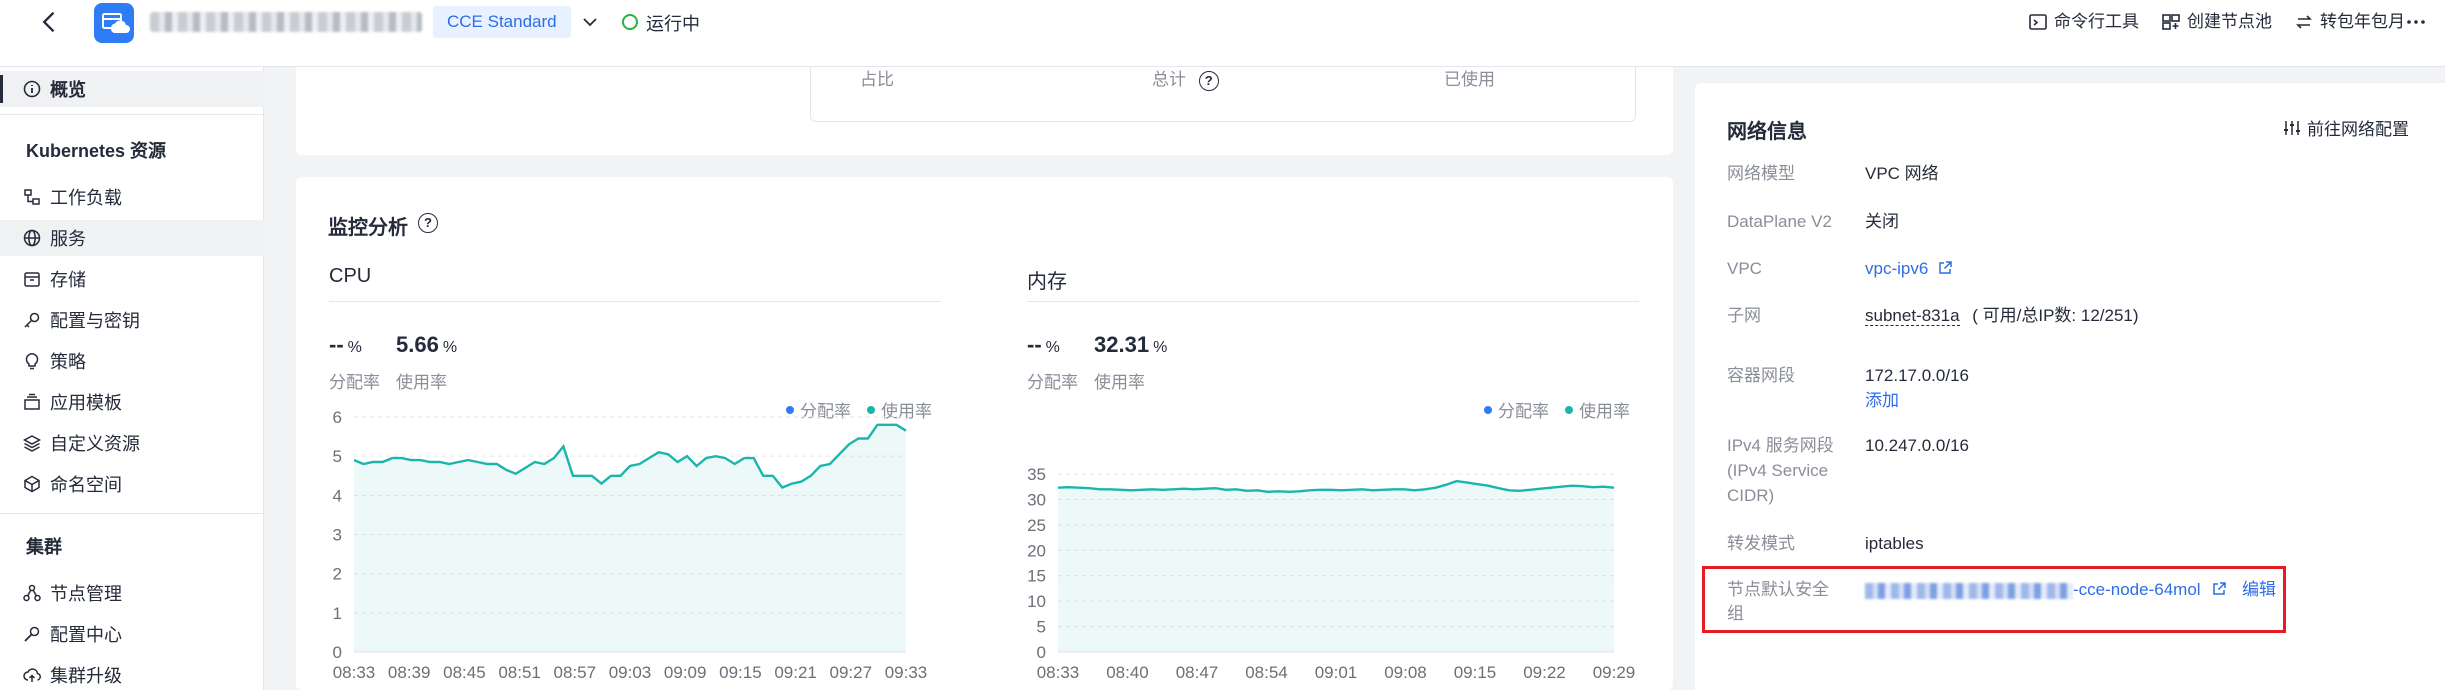 This screenshot has width=2445, height=690. I want to click on template-icon, so click(32, 401).